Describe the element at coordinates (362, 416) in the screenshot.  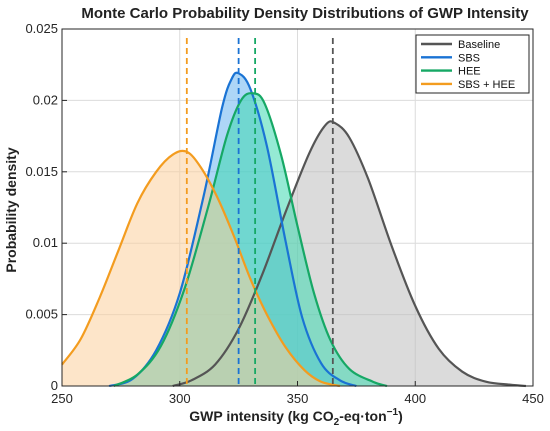
I see `x-axis-label-middle: -eq·ton` at that location.